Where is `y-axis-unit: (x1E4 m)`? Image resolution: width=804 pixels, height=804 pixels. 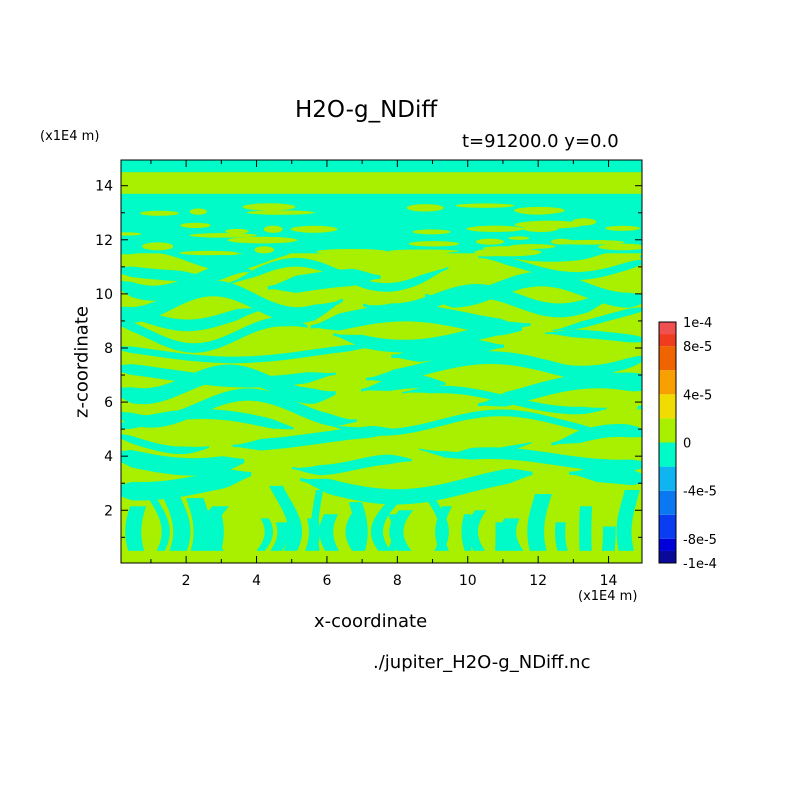 y-axis-unit: (x1E4 m) is located at coordinates (70, 136).